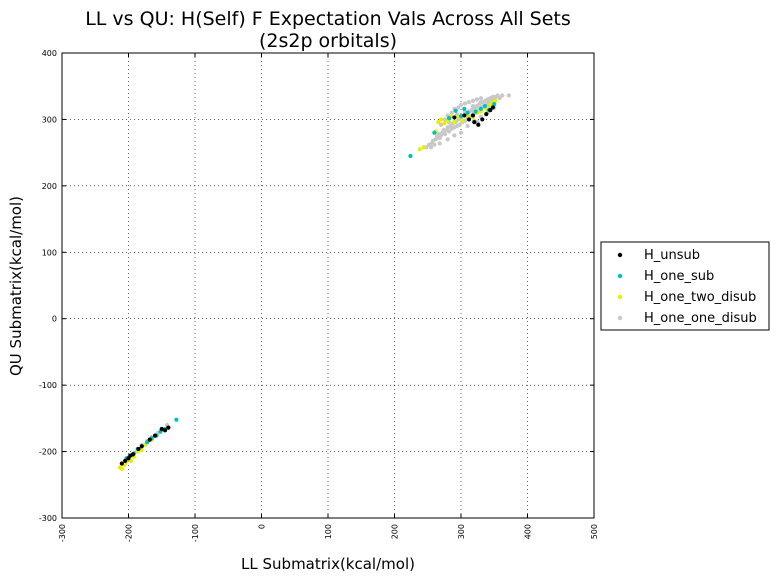 This screenshot has height=581, width=779. Describe the element at coordinates (262, 526) in the screenshot. I see `x-tick-label: 0` at that location.